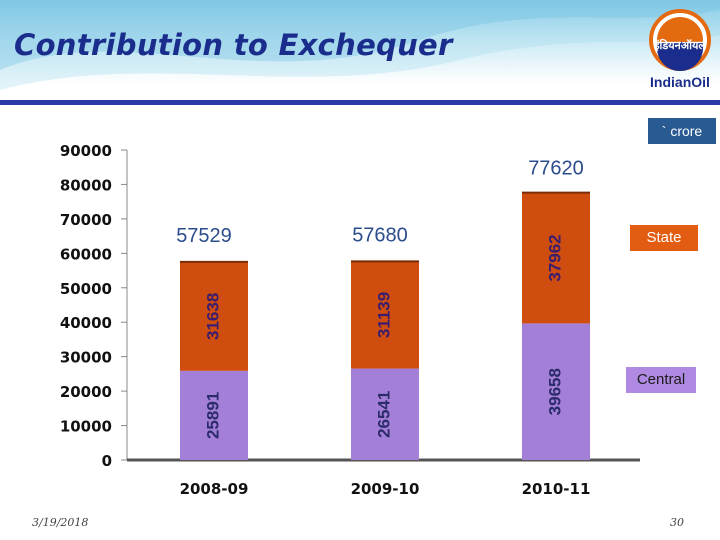 This screenshot has width=720, height=540. I want to click on total-value-label: 57680, so click(380, 235).